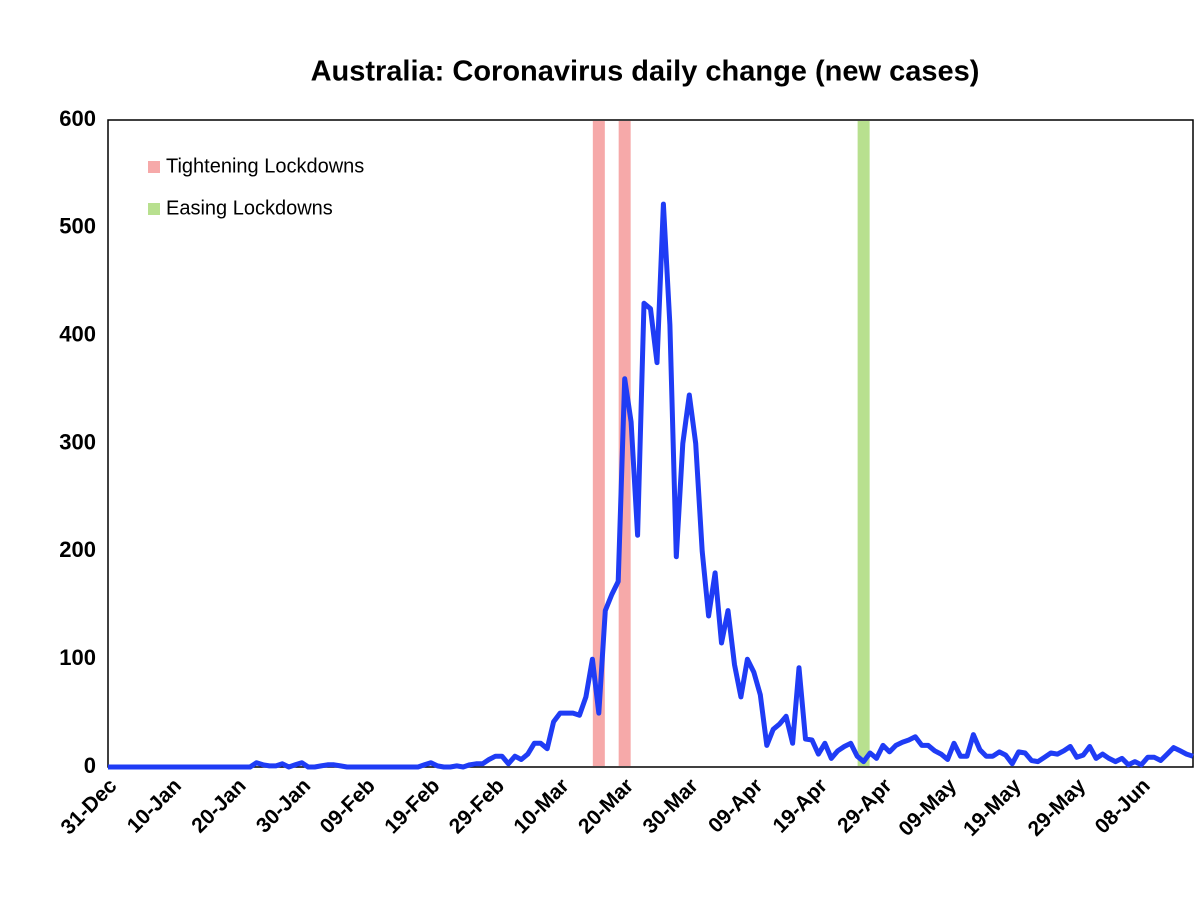 This screenshot has width=1200, height=900. What do you see at coordinates (154, 805) in the screenshot?
I see `x-tick-label: 10-Jan` at bounding box center [154, 805].